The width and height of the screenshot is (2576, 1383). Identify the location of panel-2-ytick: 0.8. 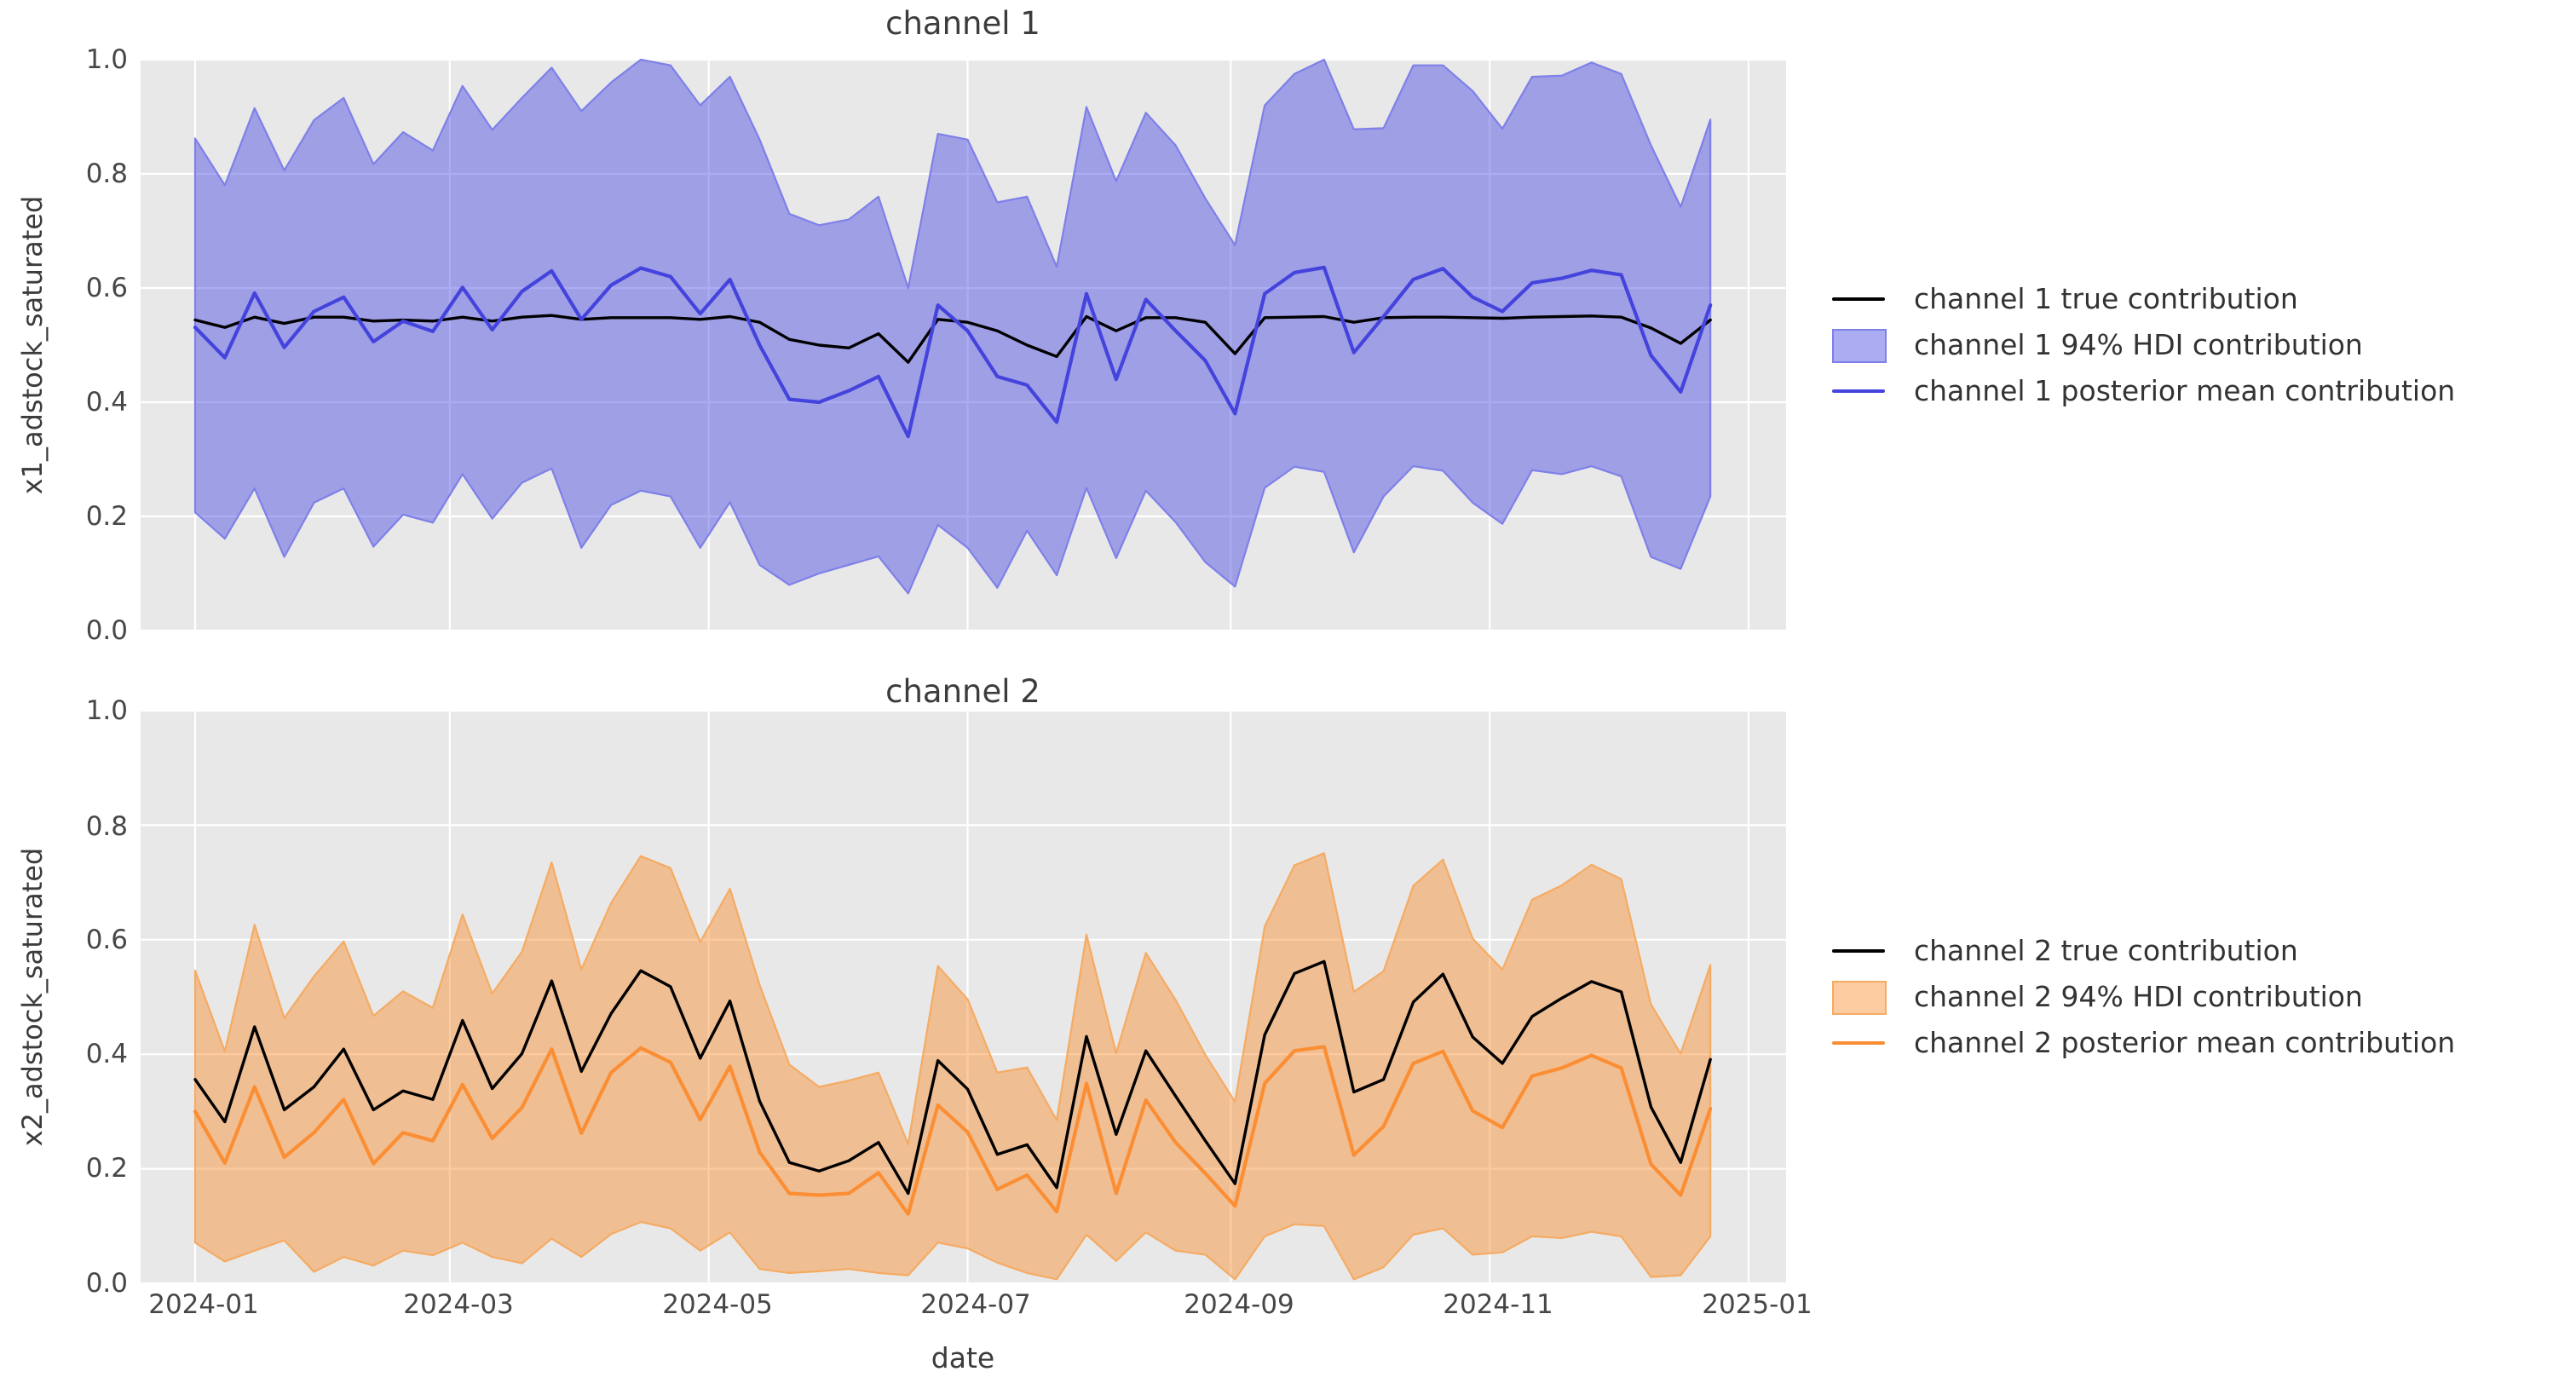
(106, 826).